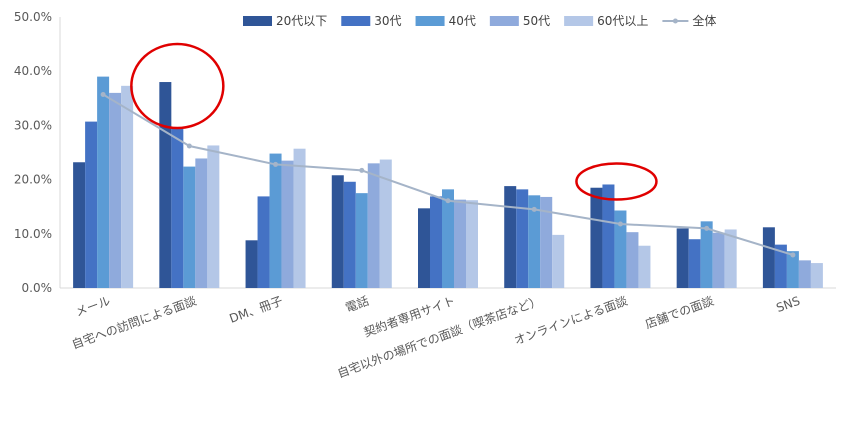  Describe the element at coordinates (301, 21) in the screenshot. I see `legend-label: 20代以下` at that location.